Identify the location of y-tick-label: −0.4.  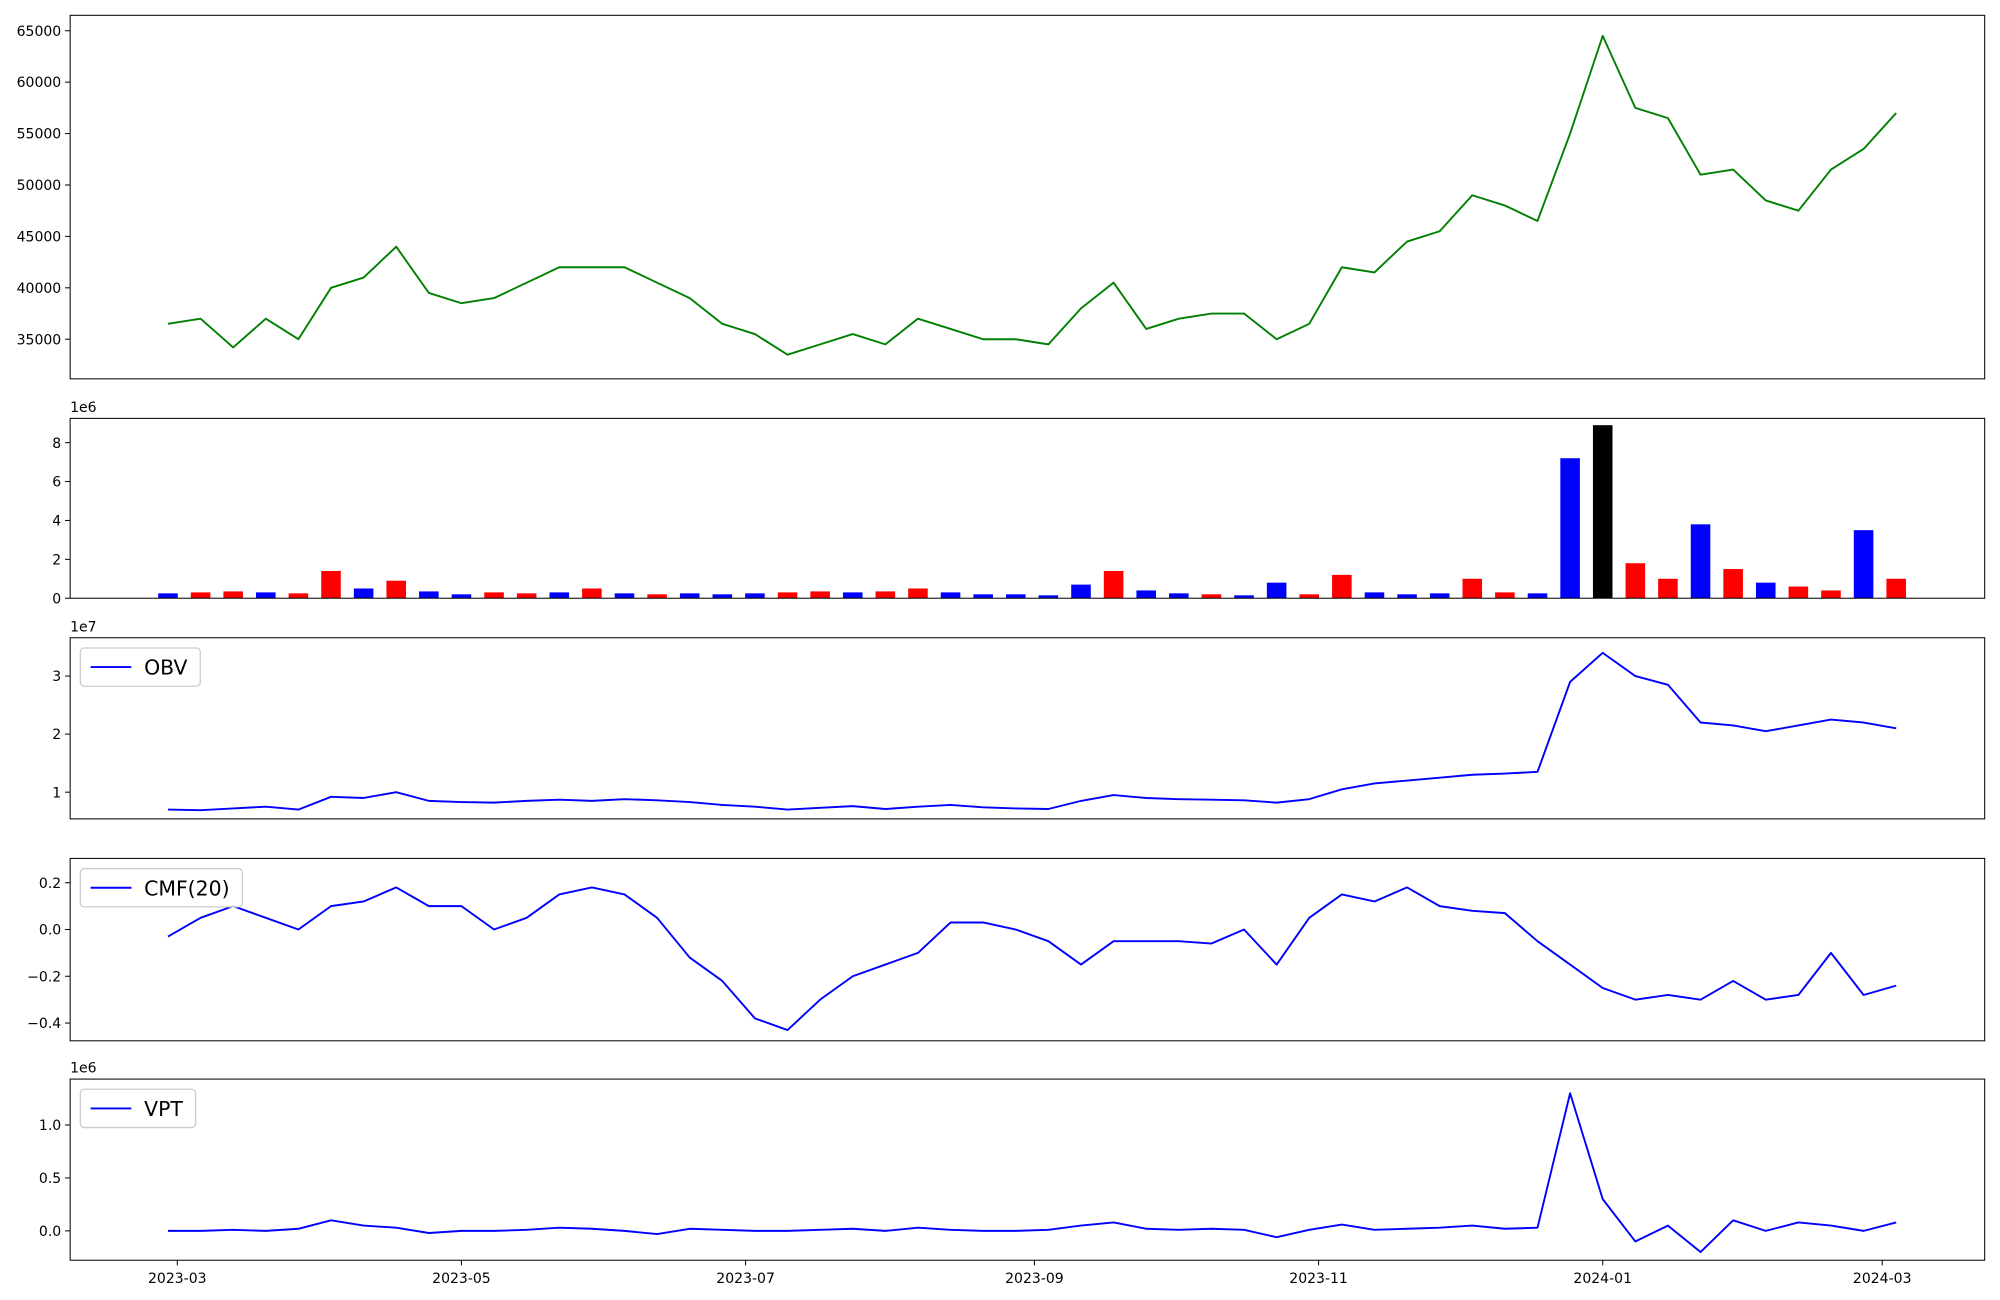
(44, 1024).